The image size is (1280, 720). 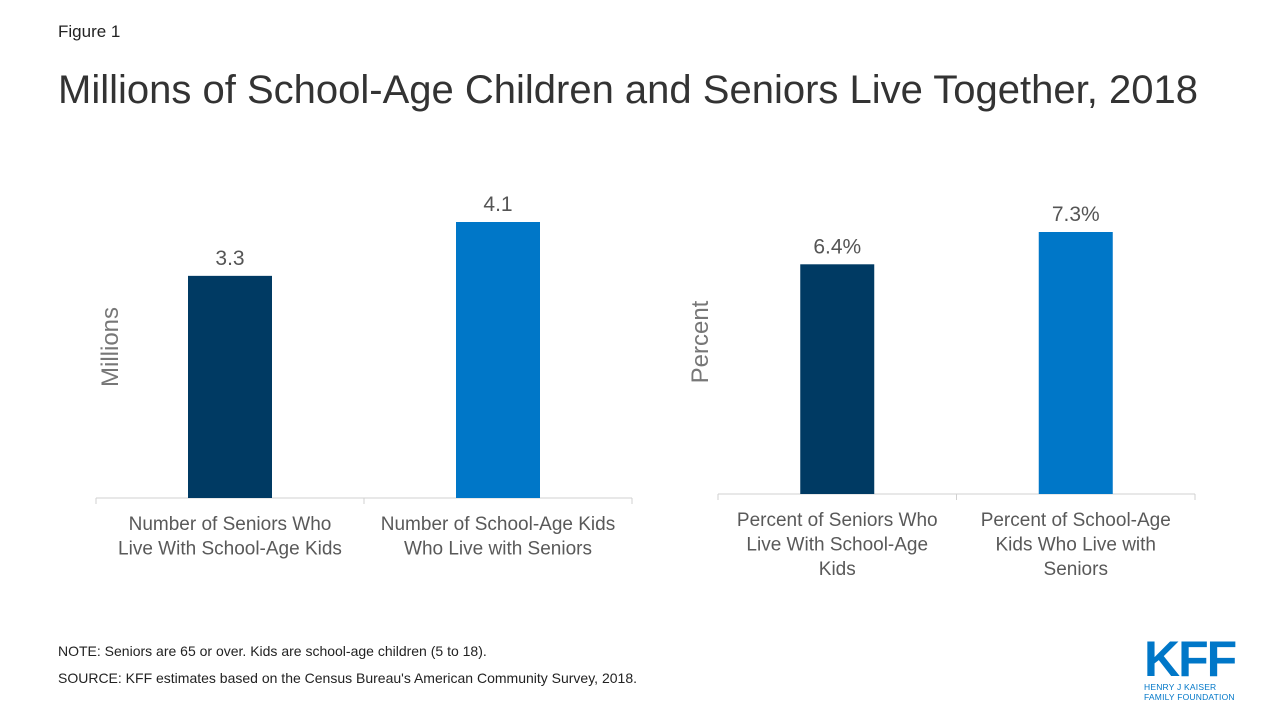 I want to click on data-label: 6.4%, so click(x=837, y=246).